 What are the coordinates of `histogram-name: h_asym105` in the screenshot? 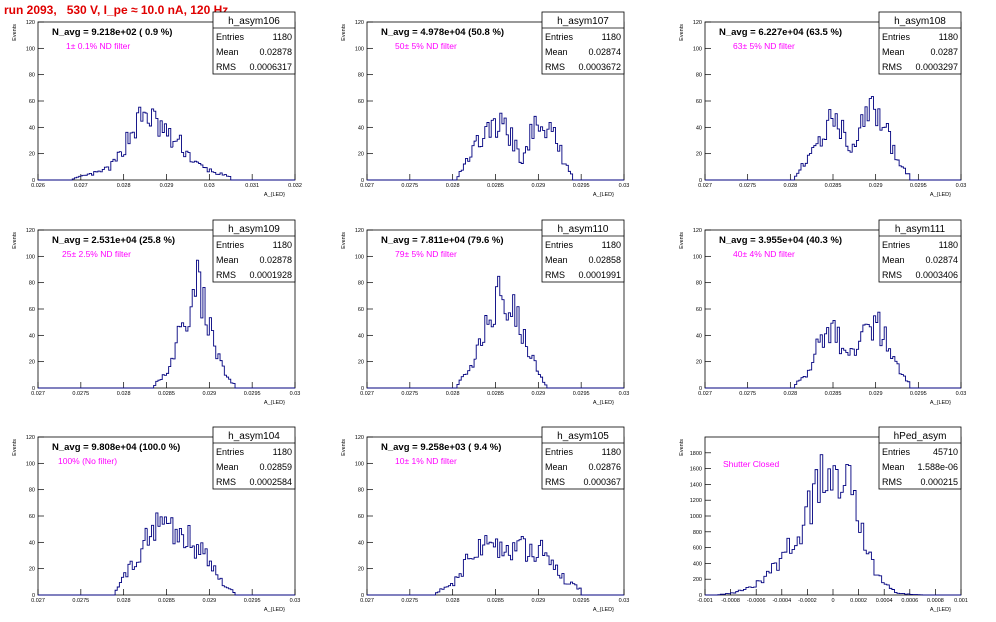 It's located at (583, 436).